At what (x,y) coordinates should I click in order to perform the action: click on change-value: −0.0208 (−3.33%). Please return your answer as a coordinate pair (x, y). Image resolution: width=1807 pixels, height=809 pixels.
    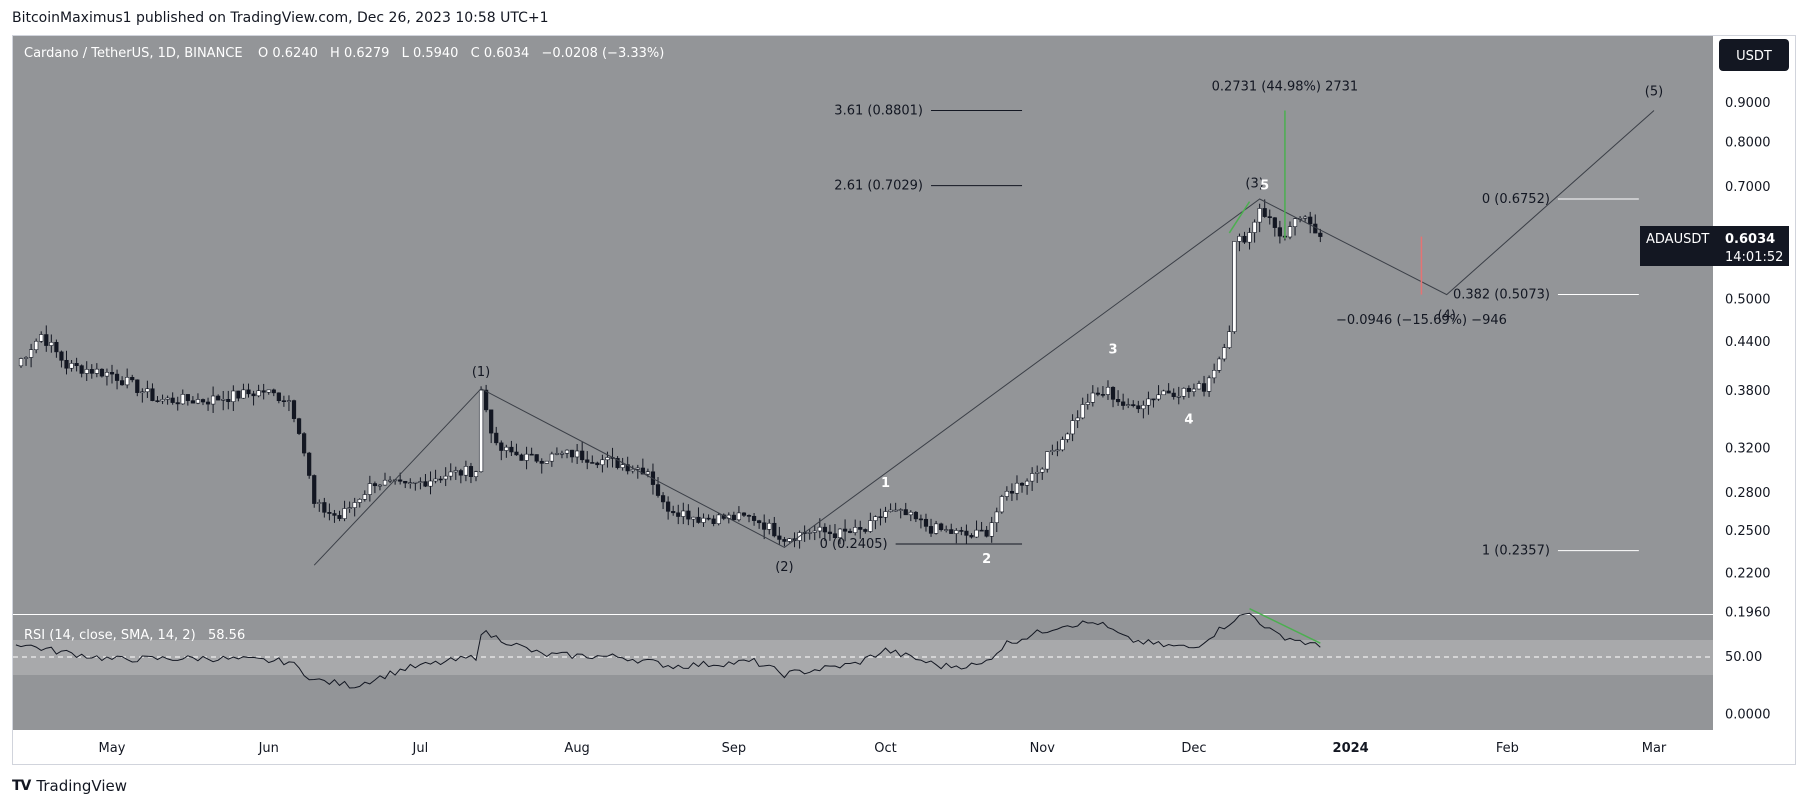
    Looking at the image, I should click on (602, 53).